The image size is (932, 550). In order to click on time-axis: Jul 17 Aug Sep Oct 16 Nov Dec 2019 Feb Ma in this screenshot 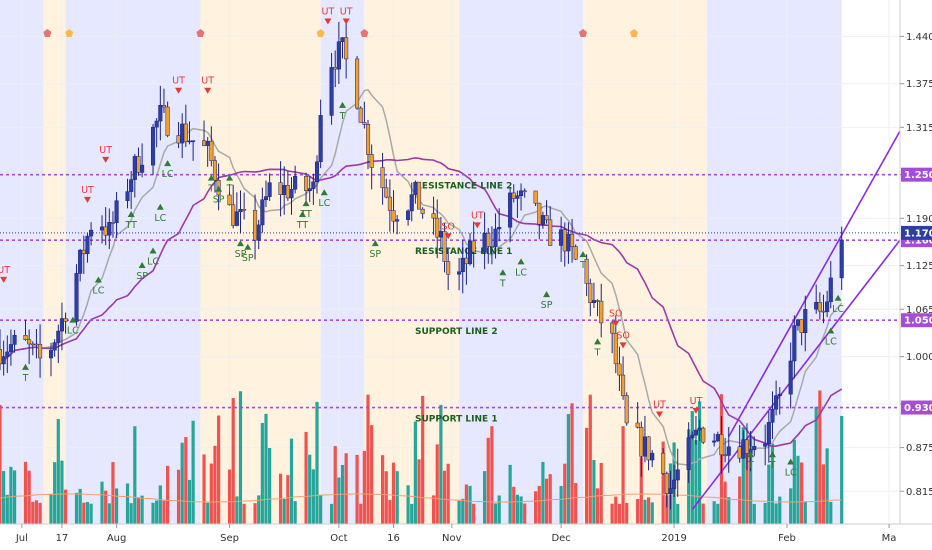, I will do `click(456, 534)`.